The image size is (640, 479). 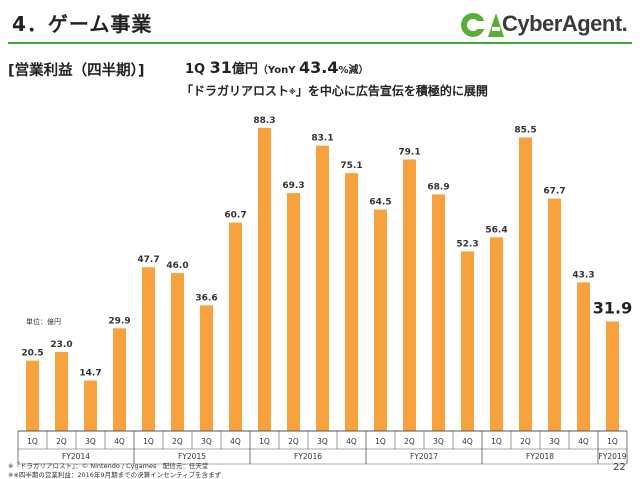 What do you see at coordinates (43, 322) in the screenshot?
I see `unit-label: 単位：億円` at bounding box center [43, 322].